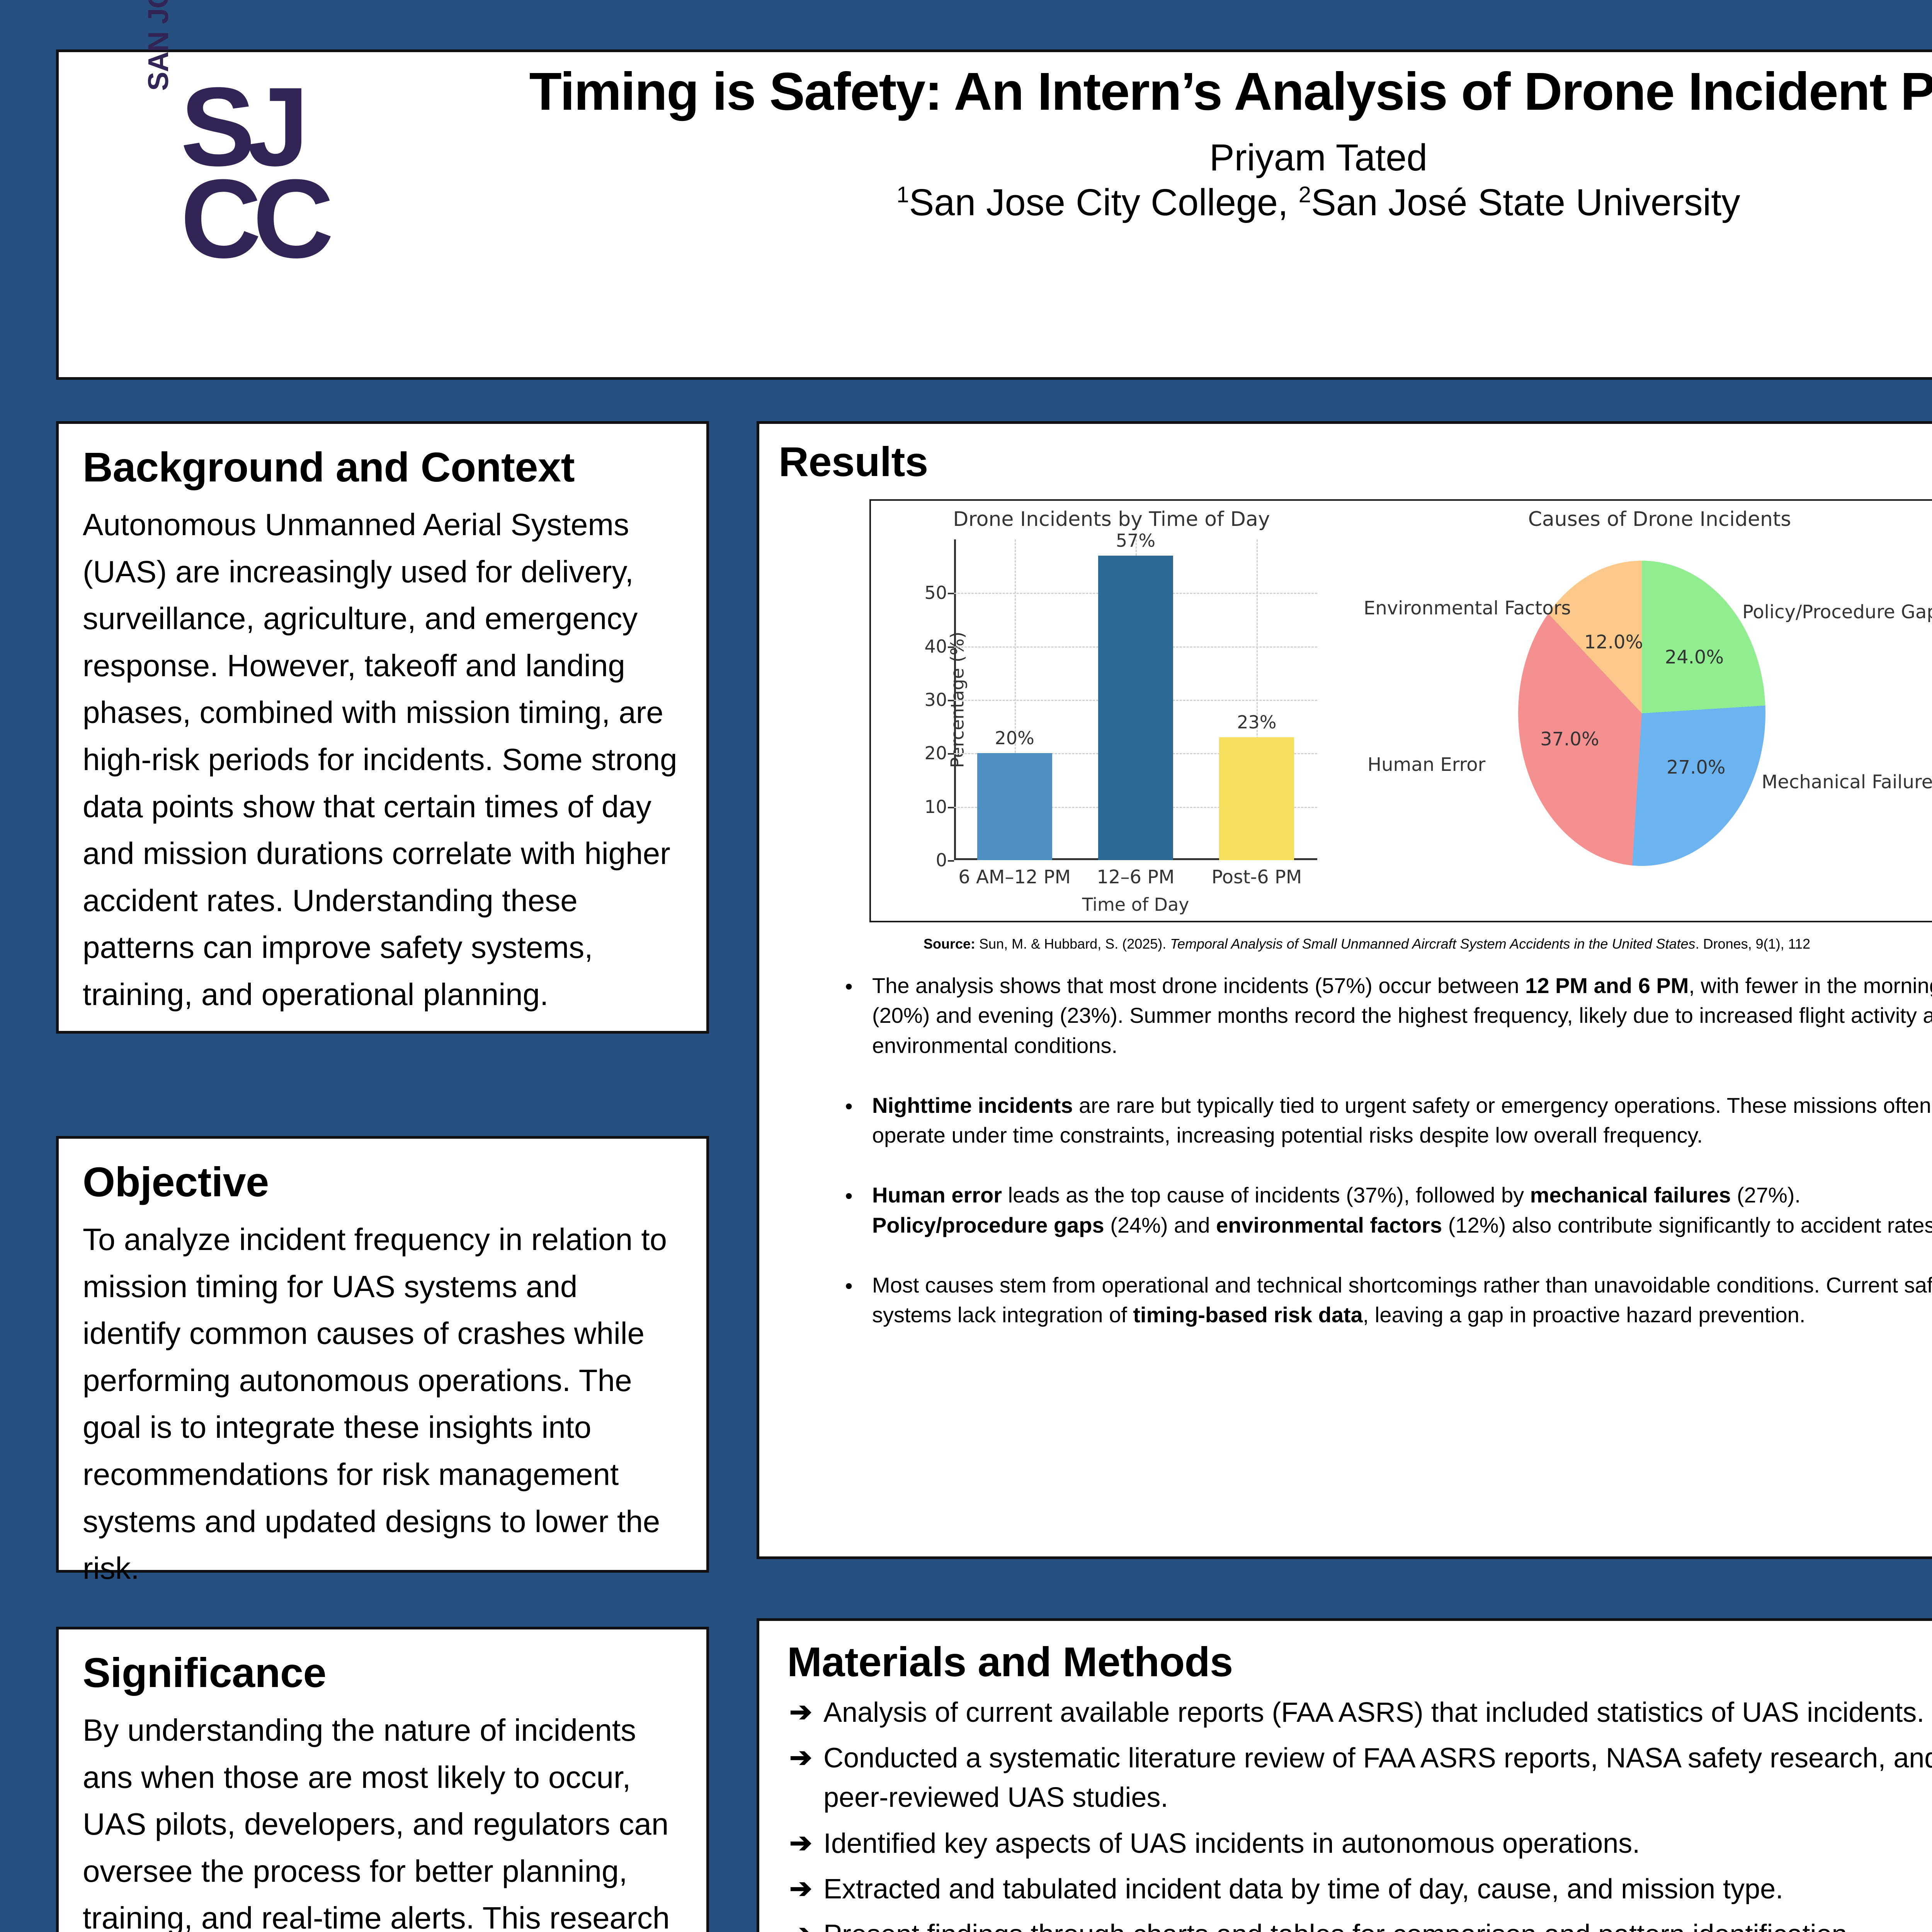 The image size is (1932, 1932). I want to click on pie-chart-title: Causes of Drone Incidents, so click(1659, 519).